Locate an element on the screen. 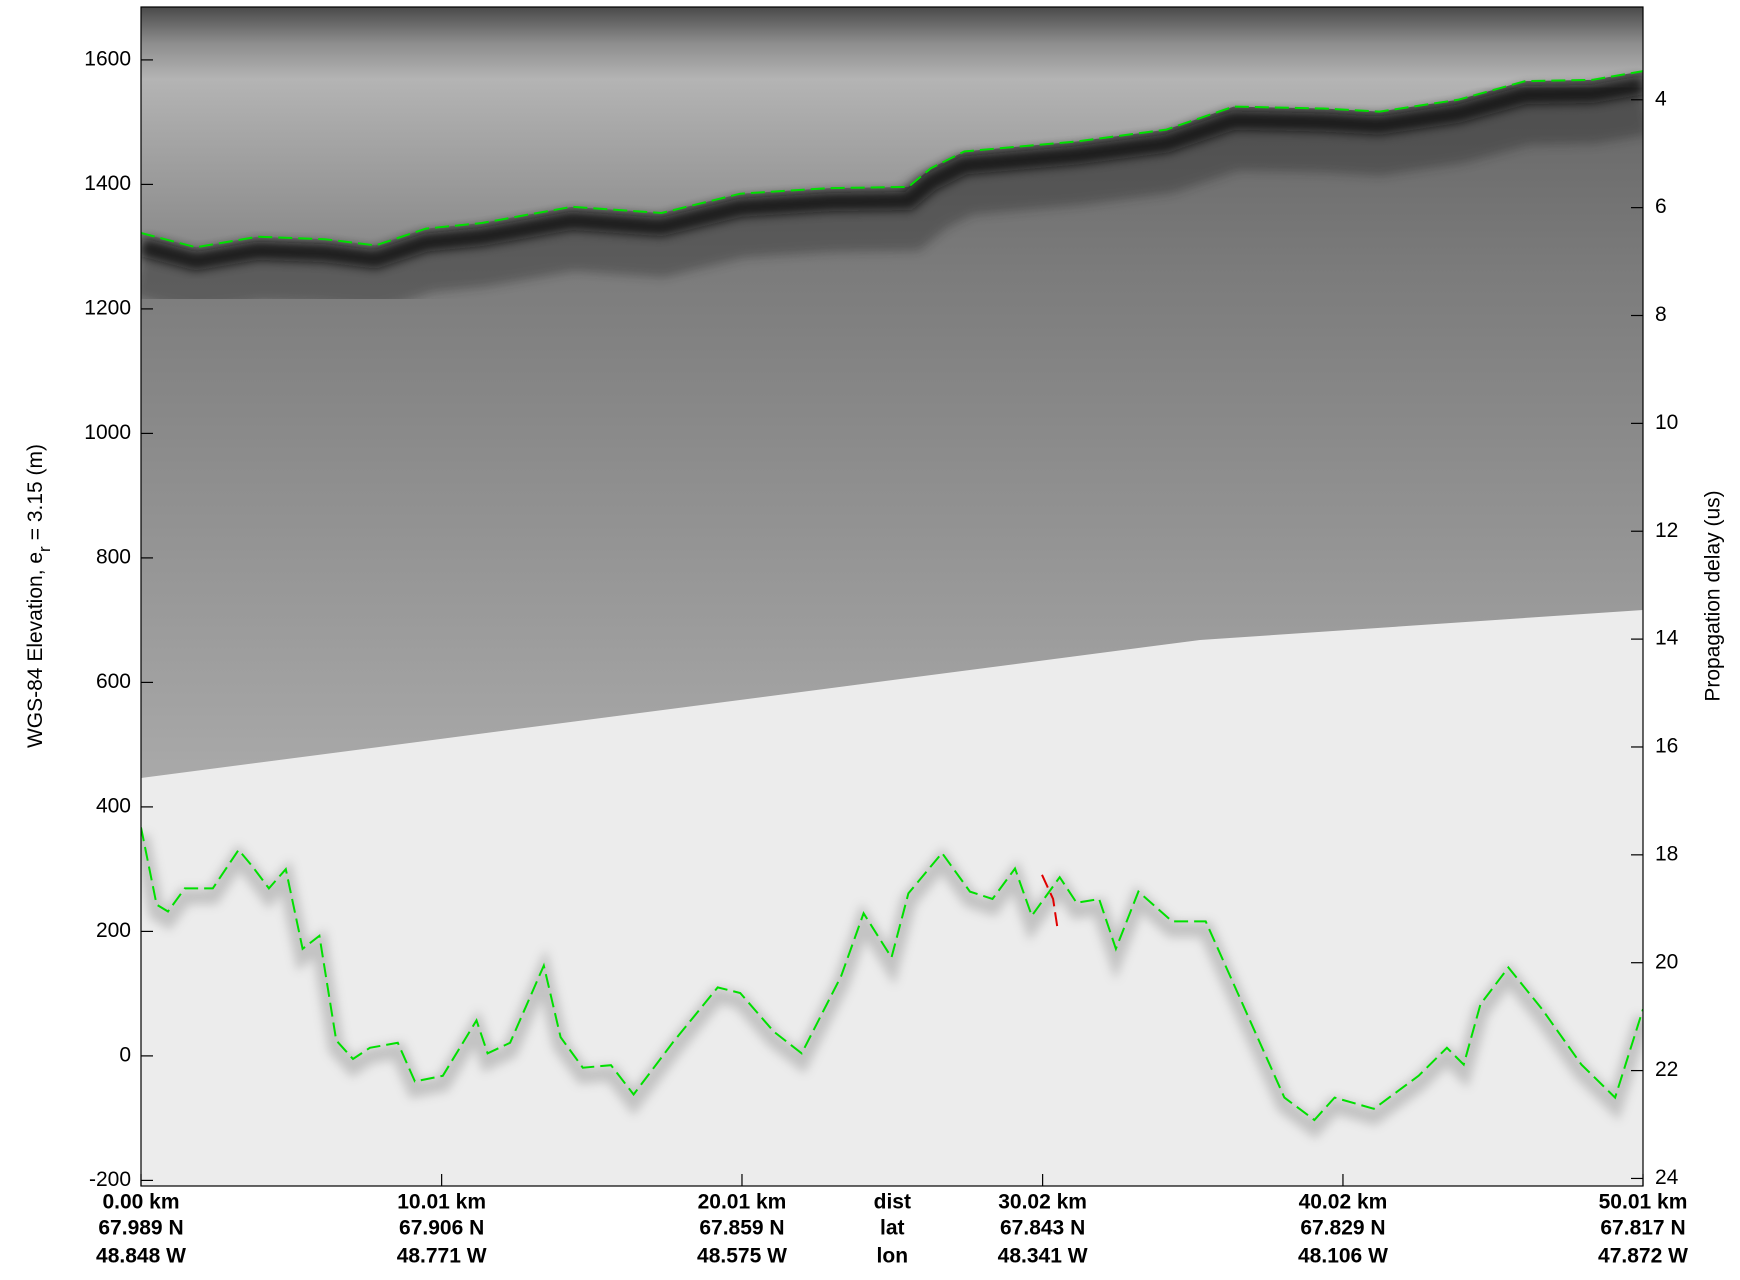  echogram-surface-echo is located at coordinates (892, 173).